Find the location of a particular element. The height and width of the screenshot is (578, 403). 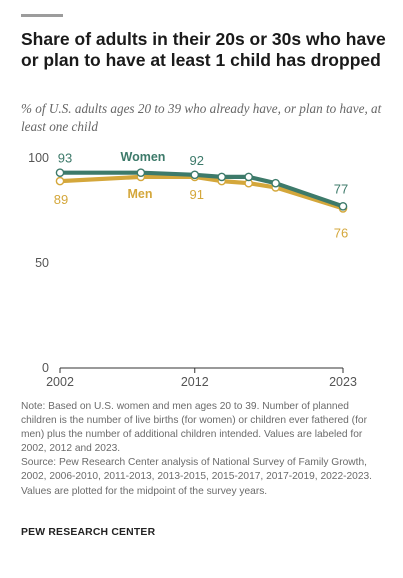

label-layer: 93 92 77 89 91 76 Women Men is located at coordinates (201, 195).